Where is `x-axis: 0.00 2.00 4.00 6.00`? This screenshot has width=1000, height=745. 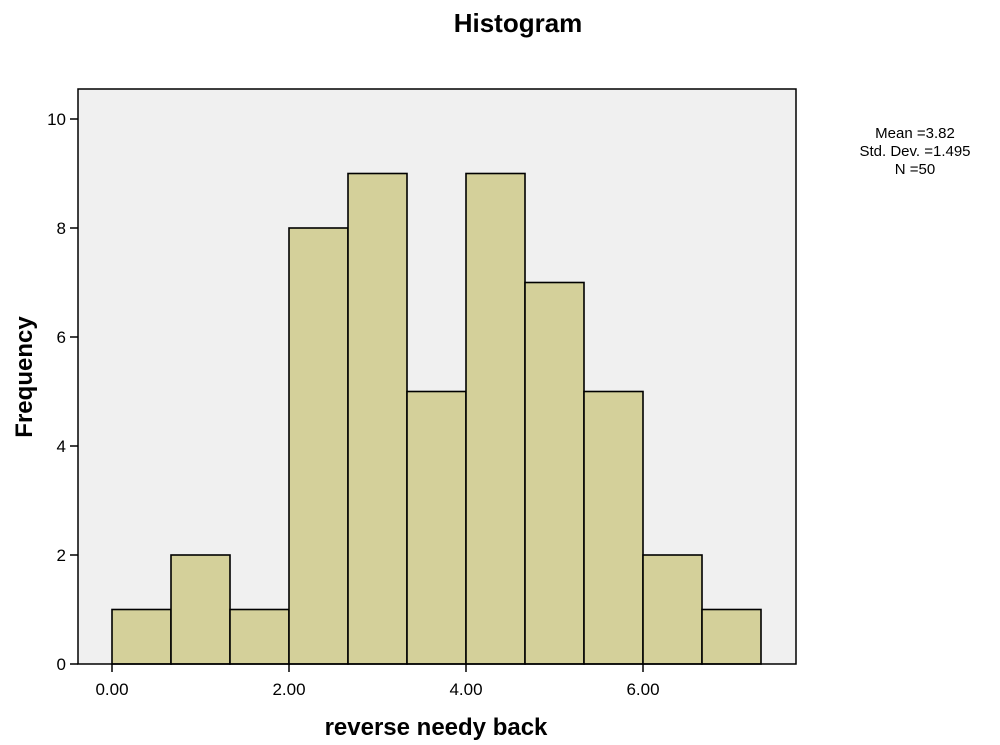
x-axis: 0.00 2.00 4.00 6.00 is located at coordinates (377, 681).